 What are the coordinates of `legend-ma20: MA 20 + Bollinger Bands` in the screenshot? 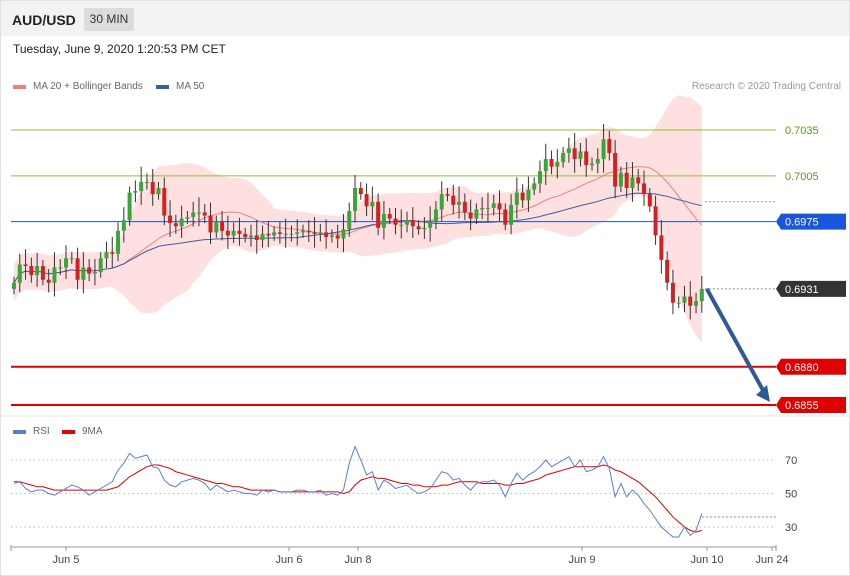 It's located at (78, 86).